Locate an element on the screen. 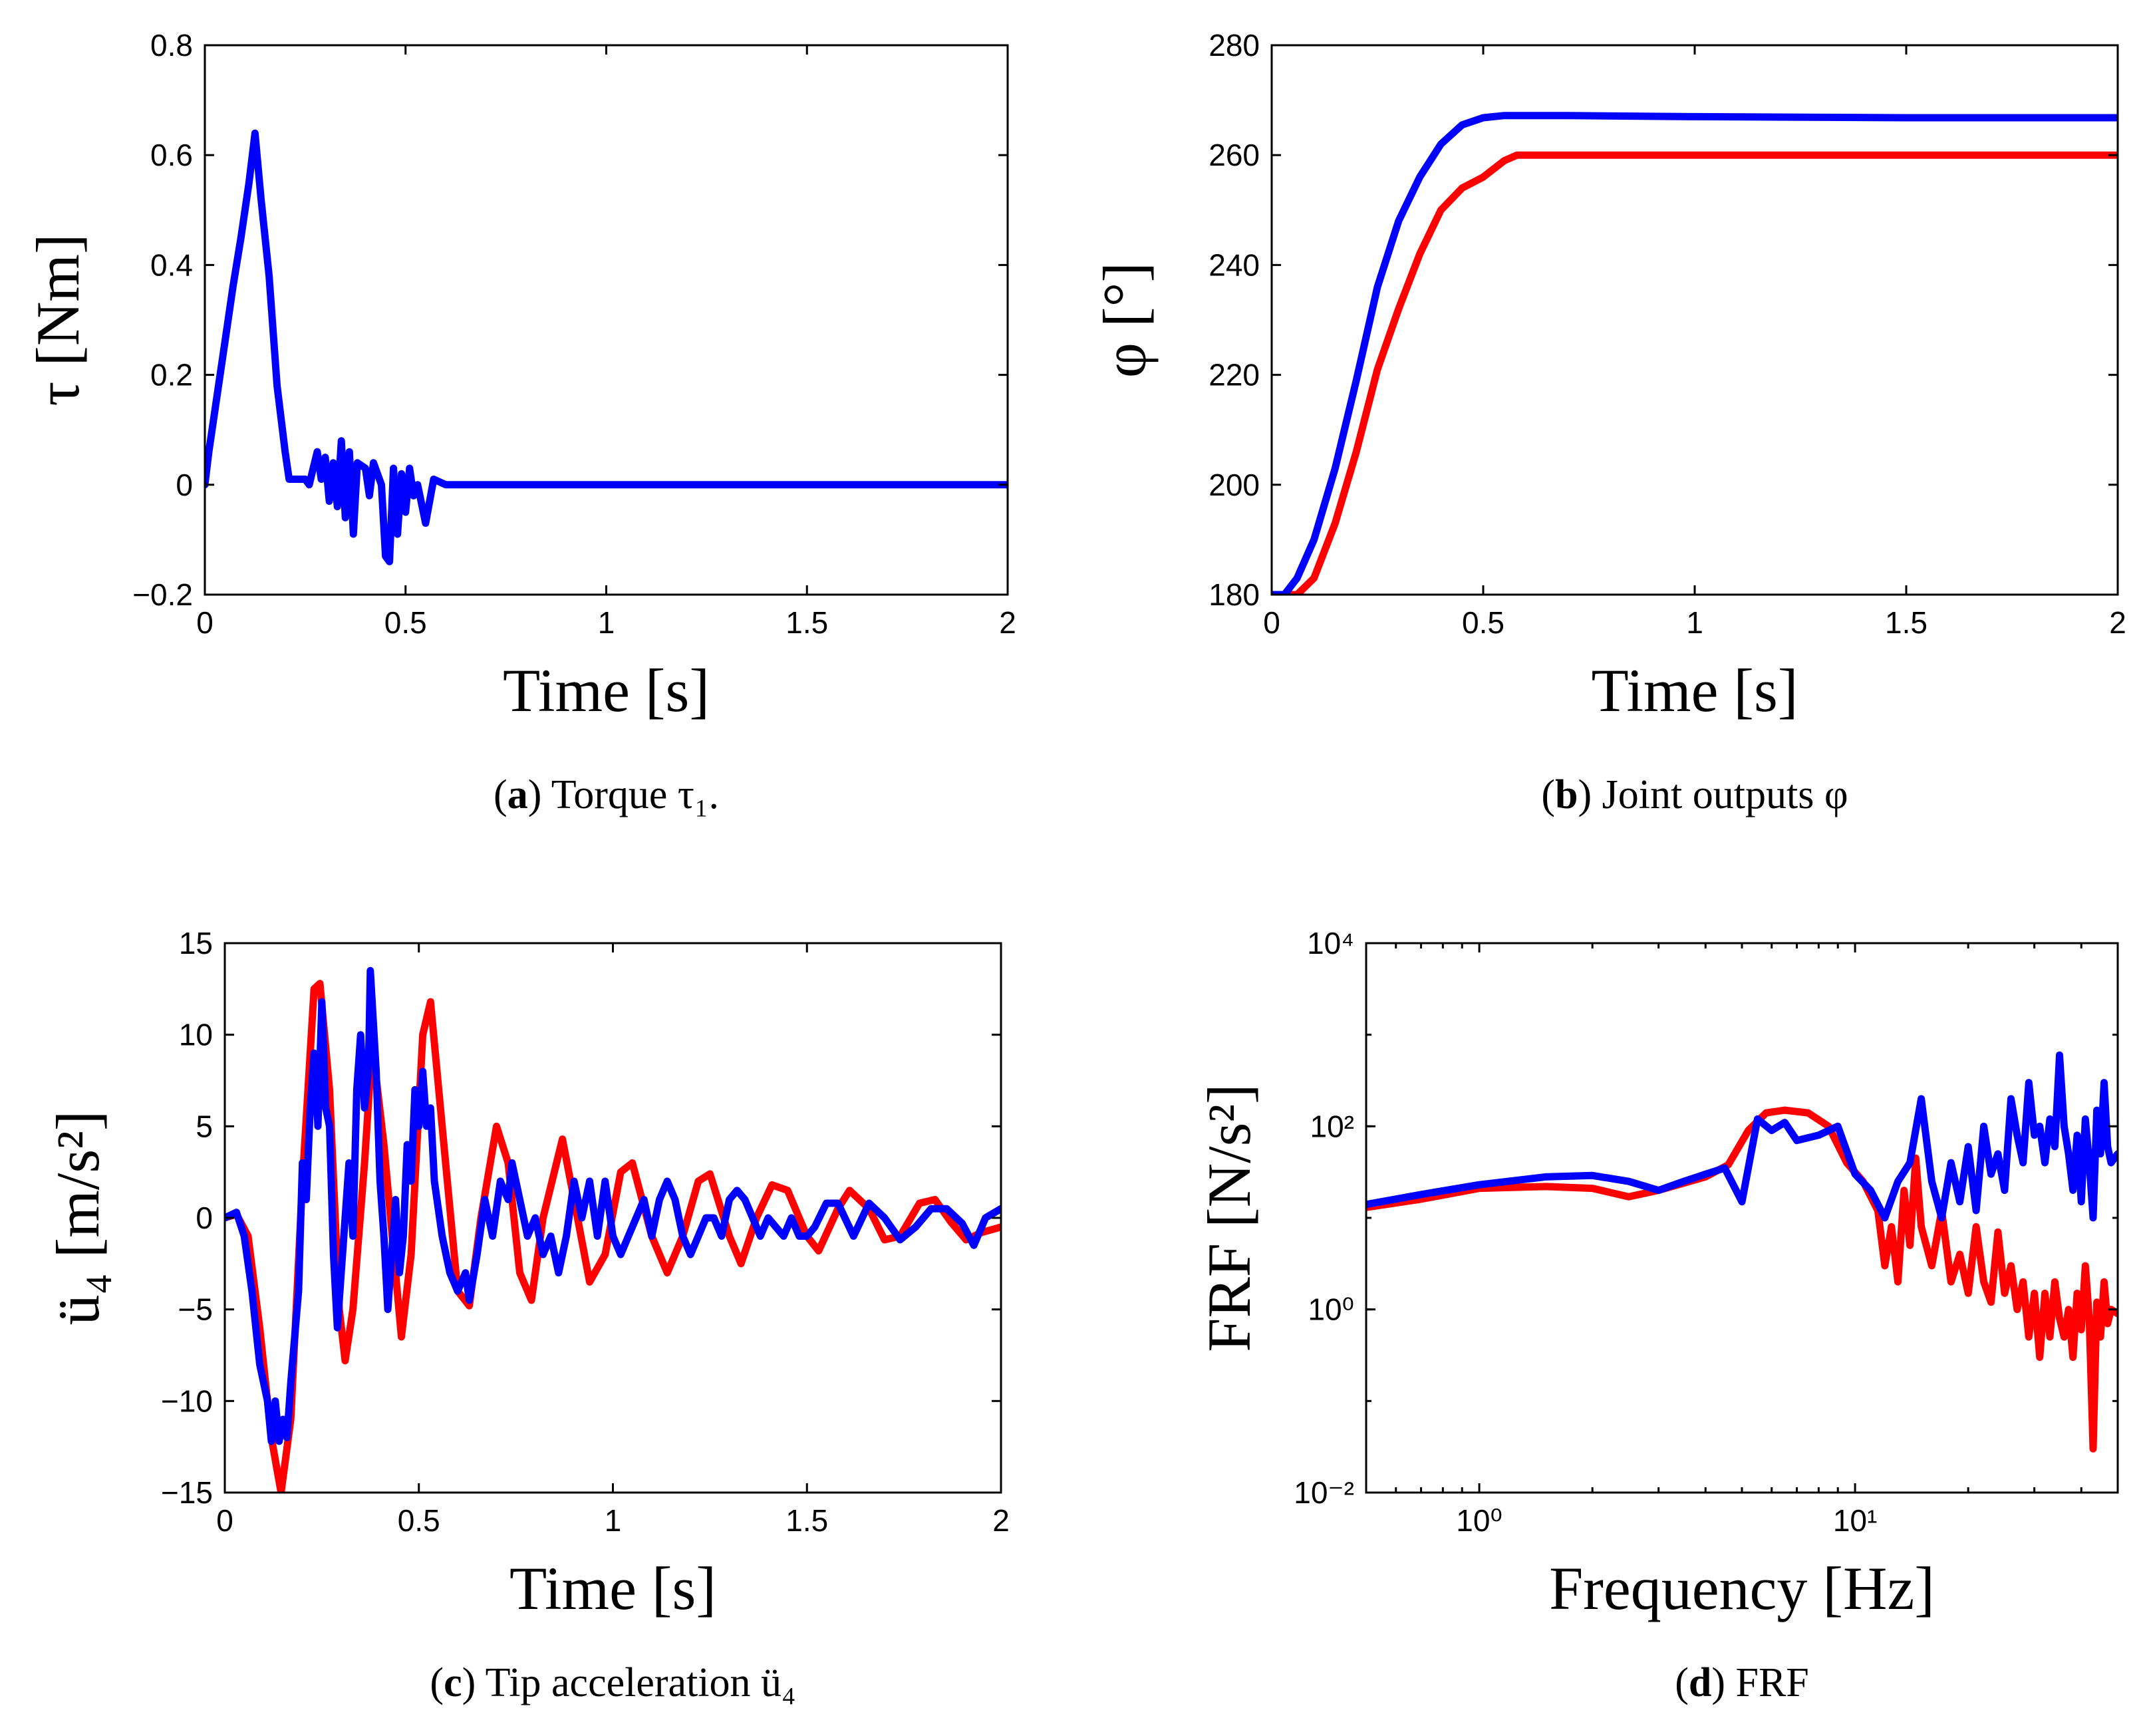 The image size is (2145, 1736). y-tick-label: 280 is located at coordinates (1234, 45).